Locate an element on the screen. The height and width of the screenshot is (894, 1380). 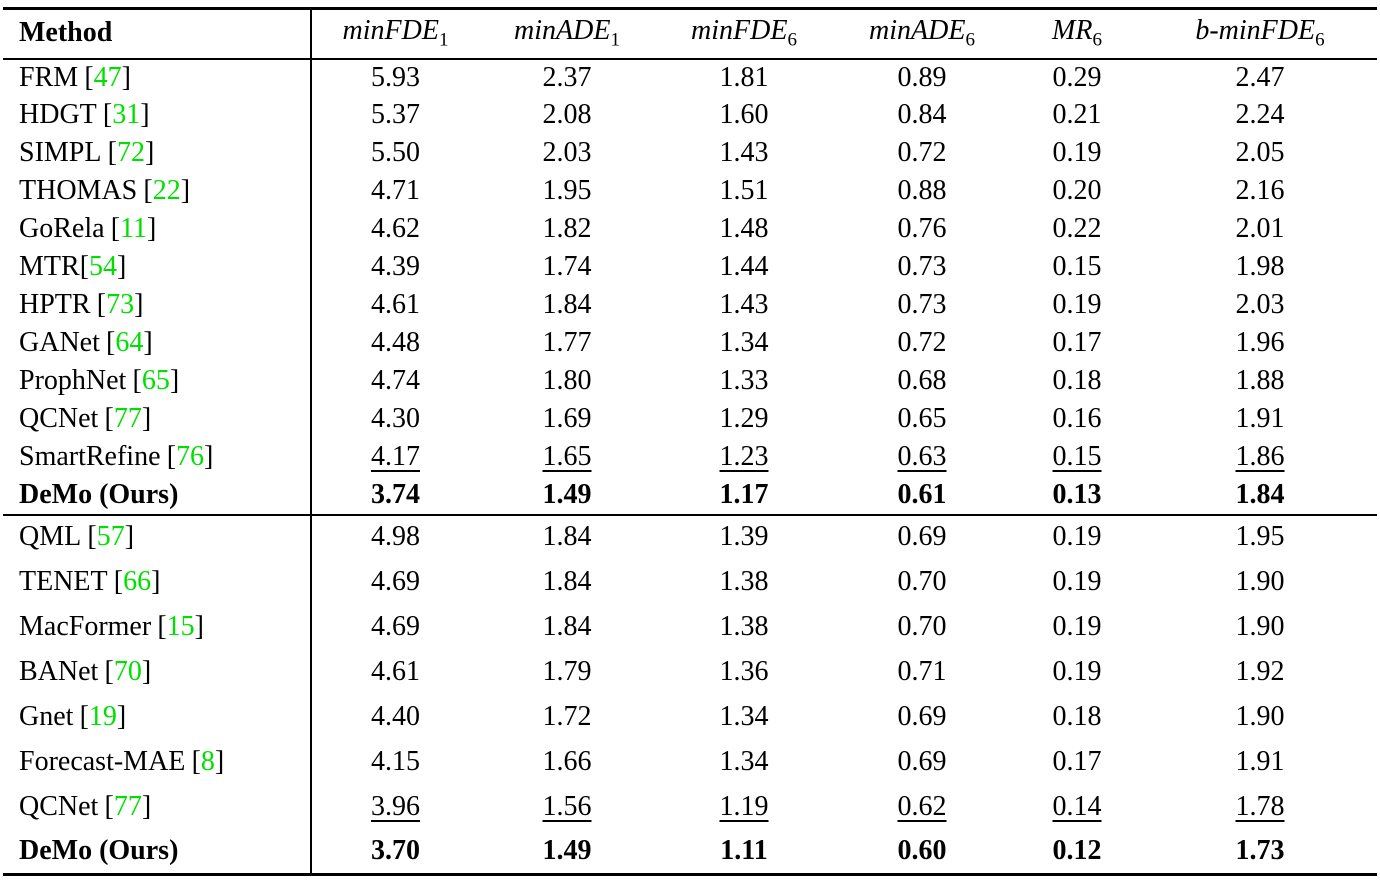
value-cell: 4.48 is located at coordinates (395, 344).